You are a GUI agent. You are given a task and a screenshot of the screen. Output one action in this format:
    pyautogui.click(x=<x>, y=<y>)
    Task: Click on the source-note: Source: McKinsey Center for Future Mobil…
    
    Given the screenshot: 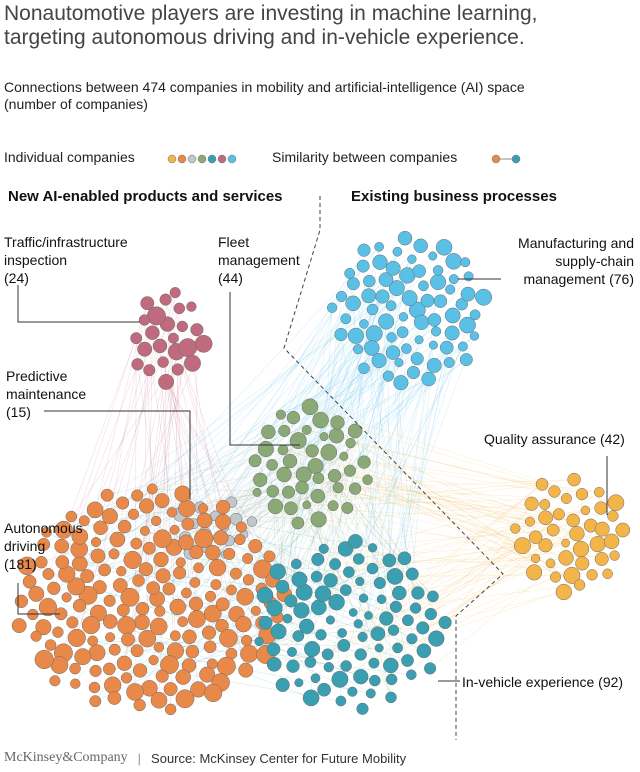 What is the action you would take?
    pyautogui.click(x=279, y=758)
    